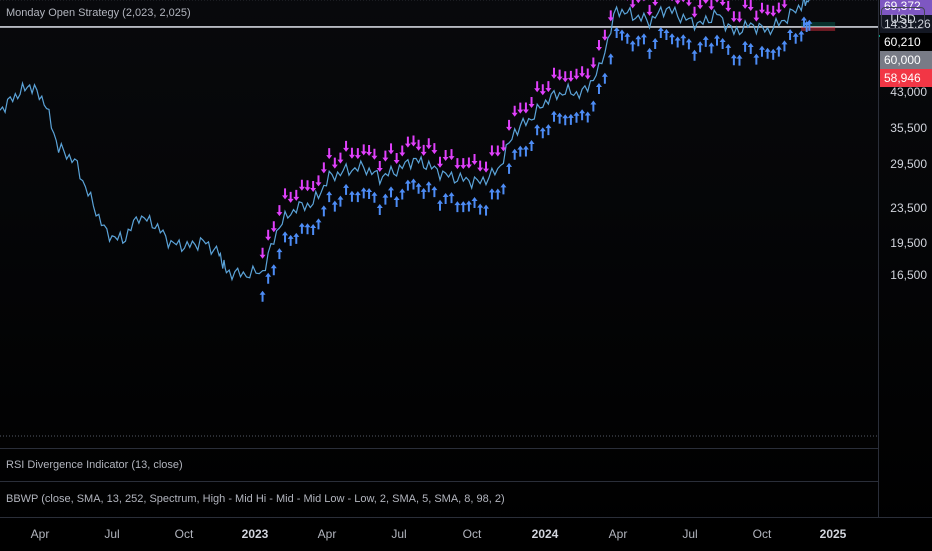 The height and width of the screenshot is (551, 932). Describe the element at coordinates (466, 534) in the screenshot. I see `time-axis: Apr Jul Oct 2023 Apr Jul Oct 2024 Apr Jul Oct 2025` at that location.